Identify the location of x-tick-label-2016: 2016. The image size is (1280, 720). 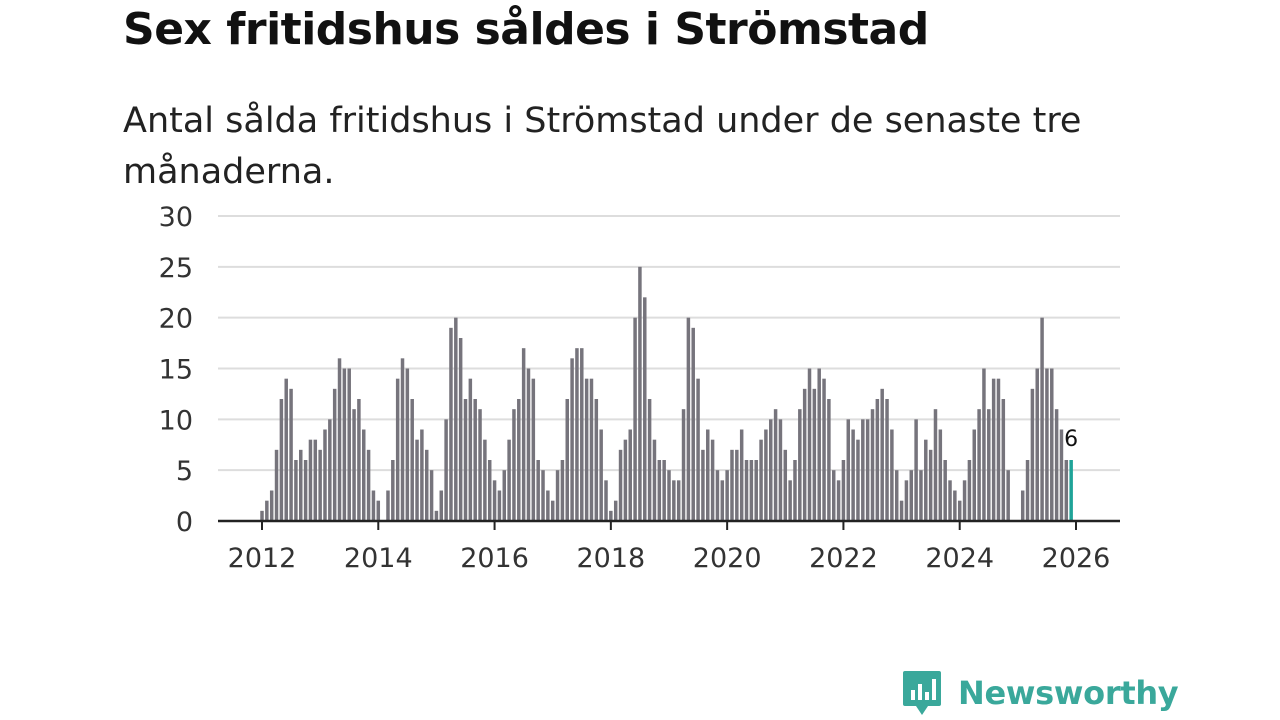
(494, 558).